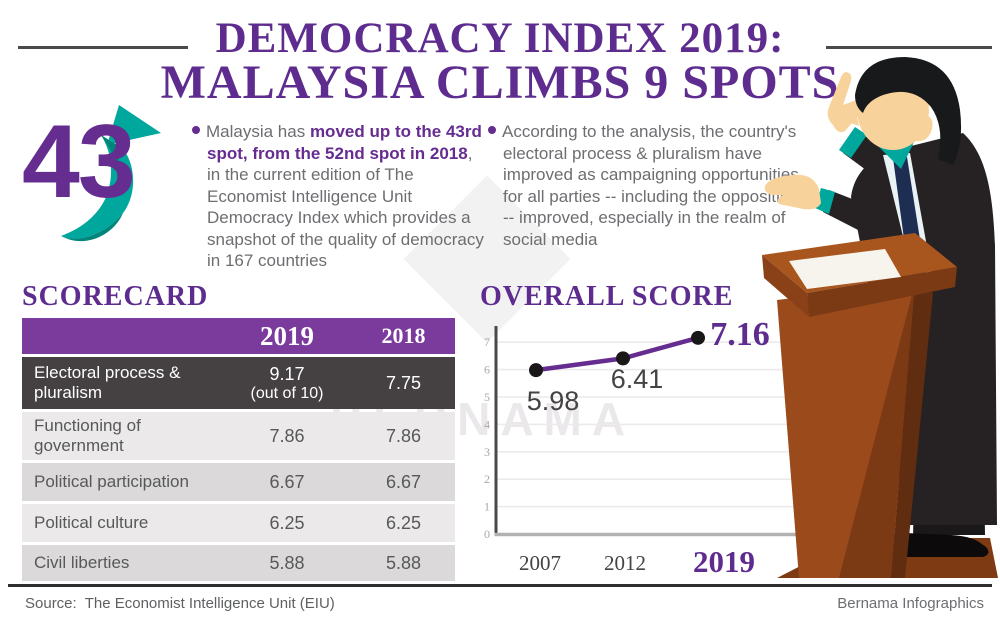  Describe the element at coordinates (403, 335) in the screenshot. I see `header-2018: 2018` at that location.